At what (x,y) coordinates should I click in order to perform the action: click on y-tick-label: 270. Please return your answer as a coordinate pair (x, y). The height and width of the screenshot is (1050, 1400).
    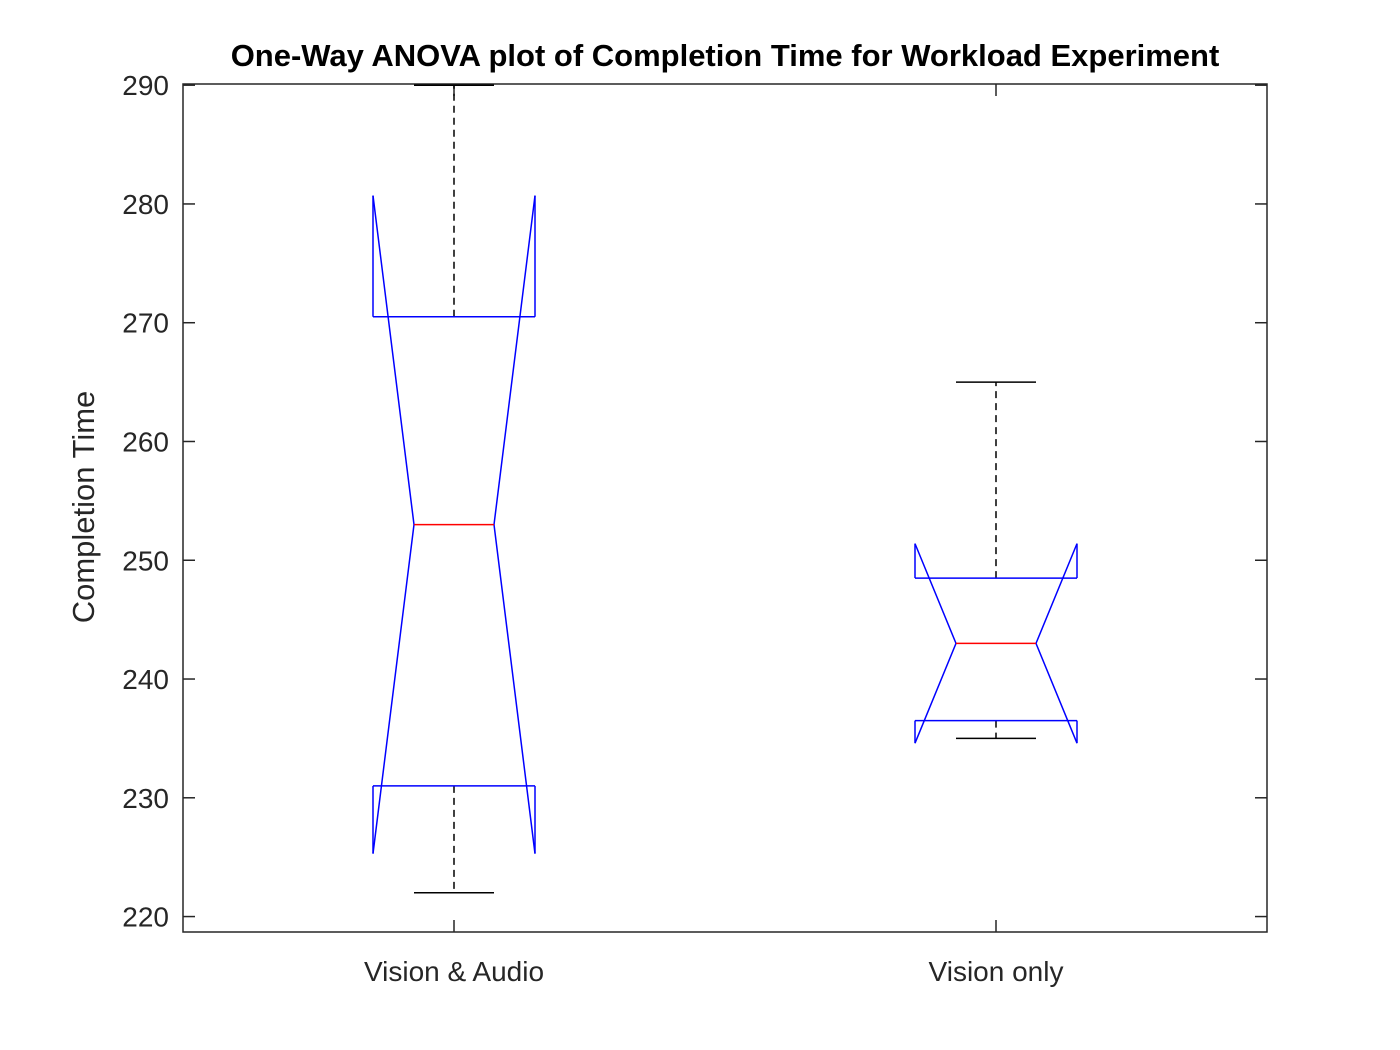
    Looking at the image, I should click on (145, 323).